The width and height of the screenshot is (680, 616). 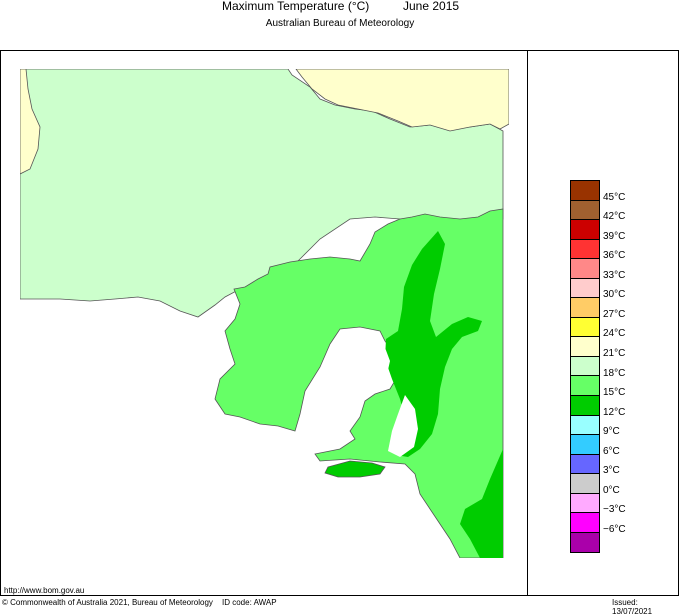 I want to click on legend-label: 30°C, so click(x=614, y=295).